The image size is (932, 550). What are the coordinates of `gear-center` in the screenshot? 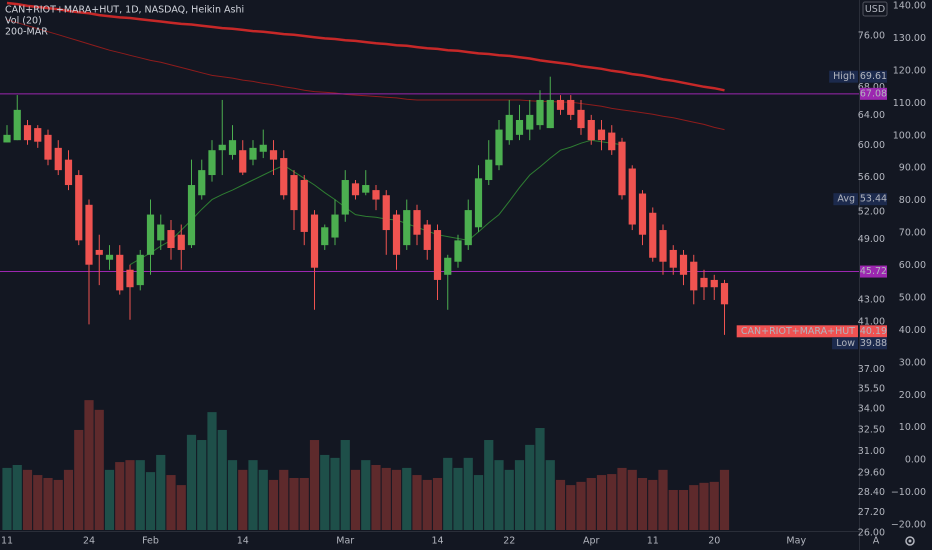 It's located at (910, 541).